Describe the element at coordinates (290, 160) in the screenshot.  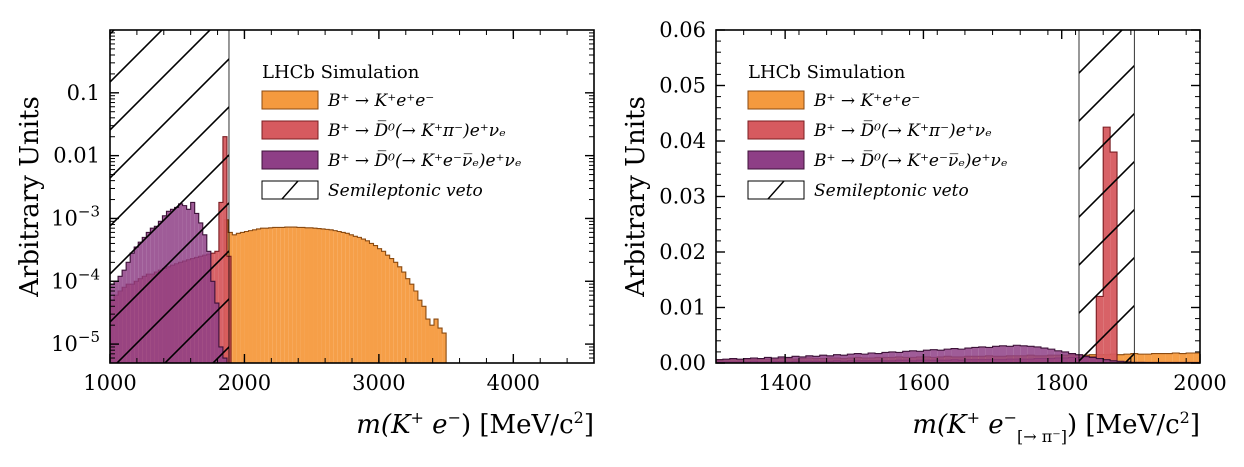
I see `legend-swatch-dsl` at that location.